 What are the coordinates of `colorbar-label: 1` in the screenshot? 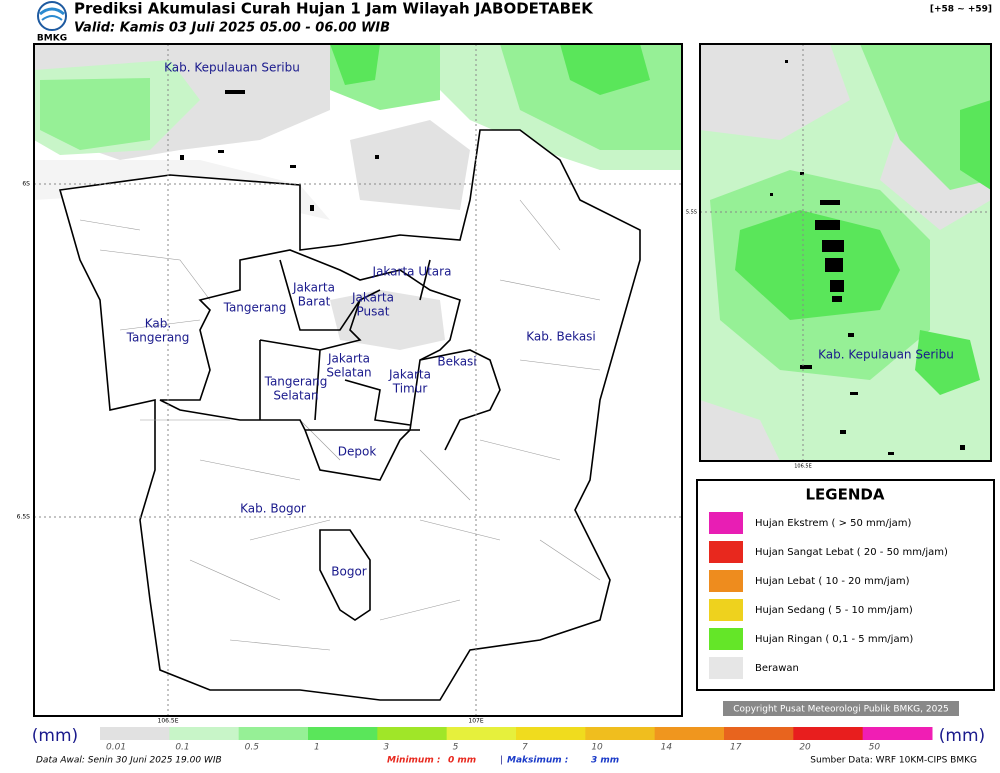 It's located at (317, 748).